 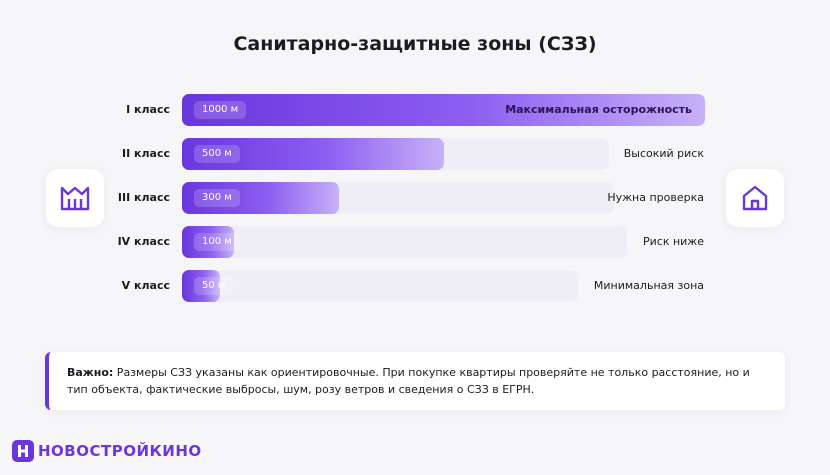 What do you see at coordinates (673, 241) in the screenshot?
I see `risk-description: Риск ниже` at bounding box center [673, 241].